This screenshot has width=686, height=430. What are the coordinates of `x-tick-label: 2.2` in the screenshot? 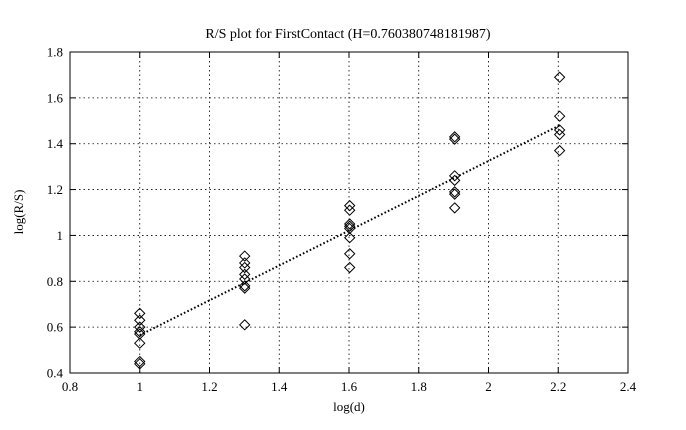 It's located at (558, 386).